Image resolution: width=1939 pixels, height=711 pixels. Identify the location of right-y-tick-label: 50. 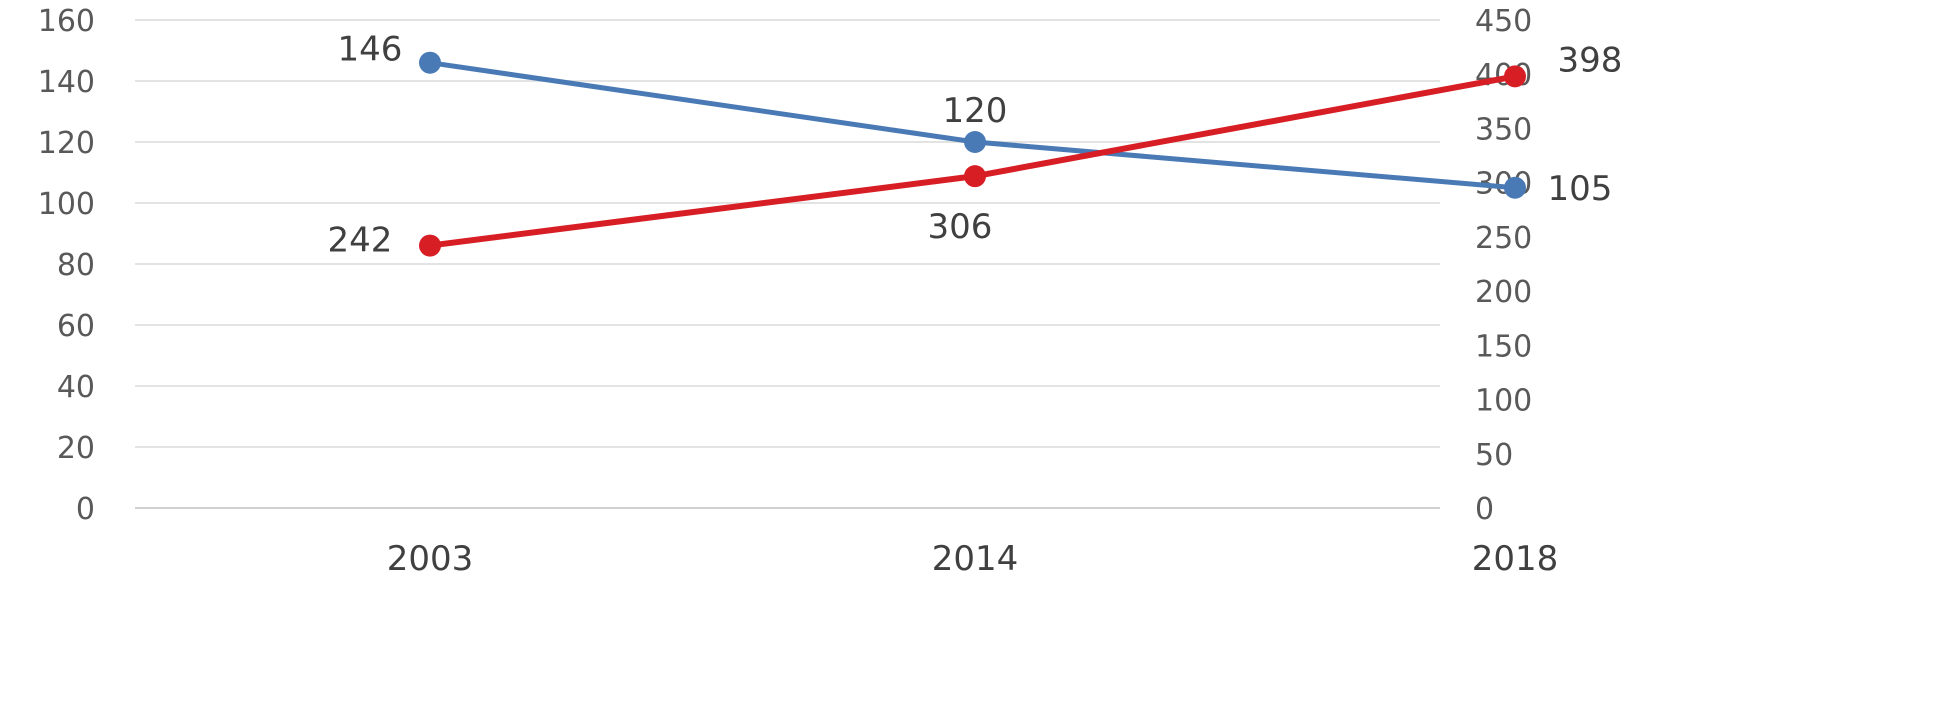
(1494, 455).